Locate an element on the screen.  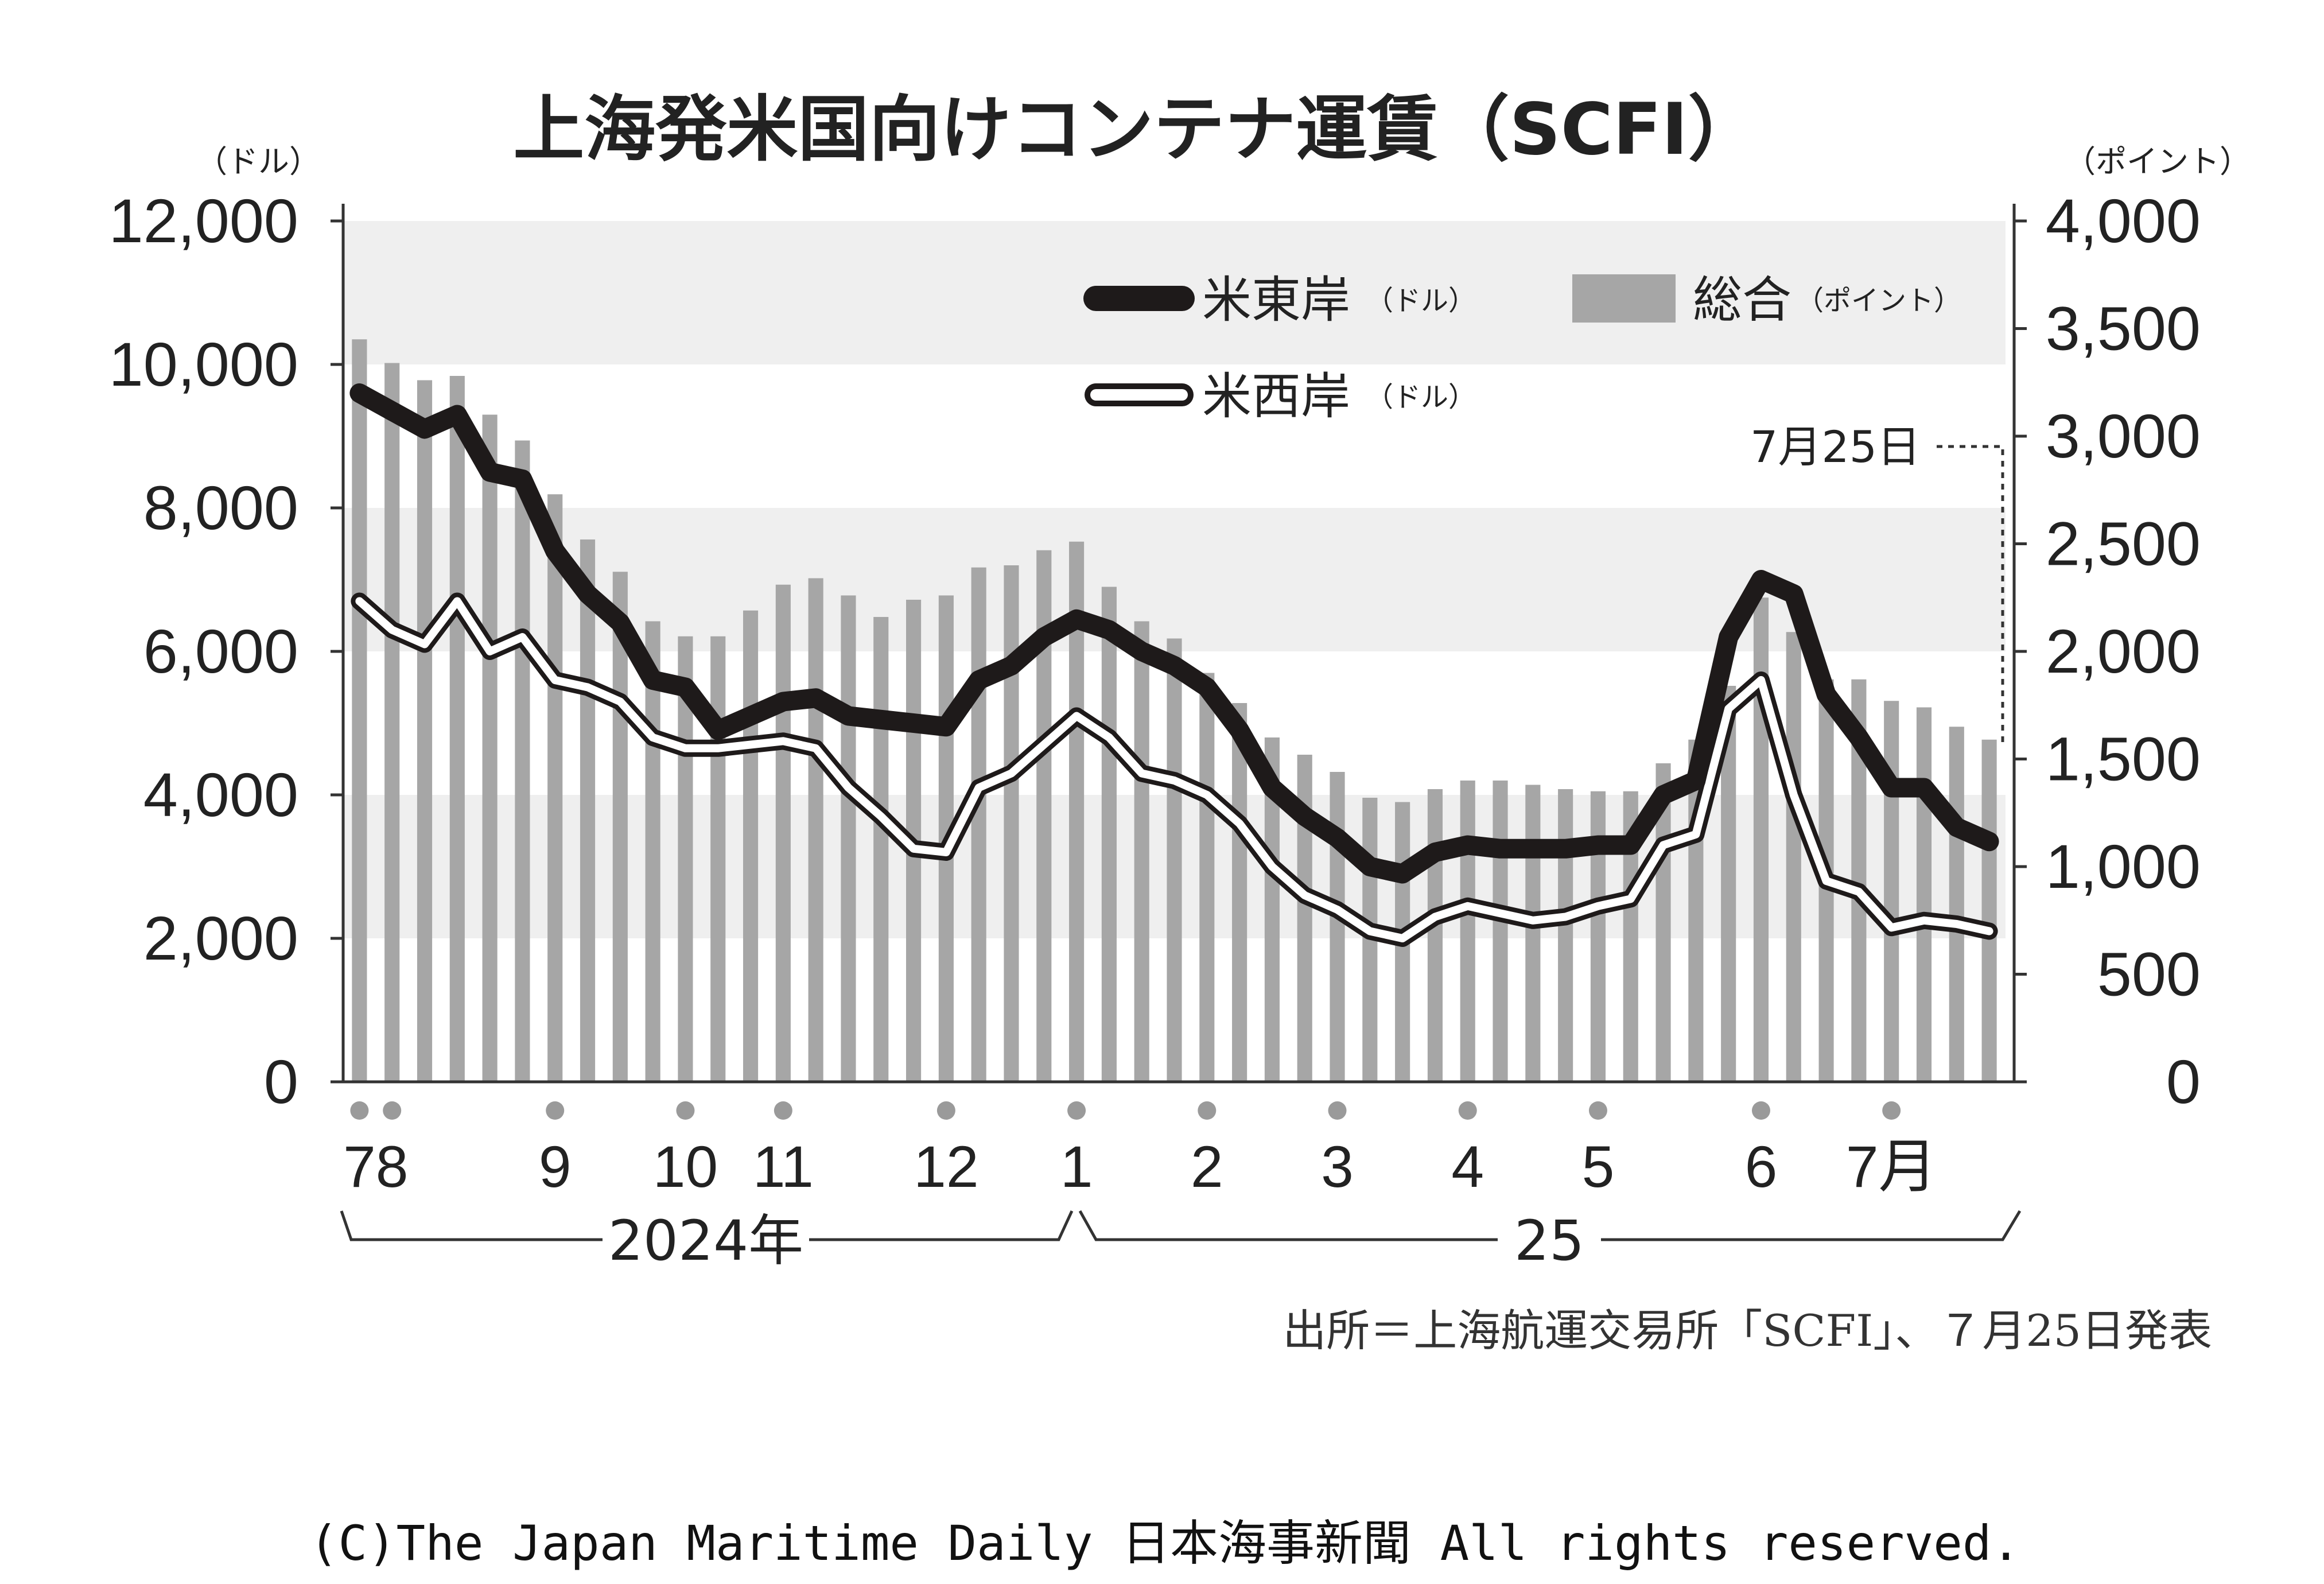
right-tick-label: 3,000 is located at coordinates (2123, 436).